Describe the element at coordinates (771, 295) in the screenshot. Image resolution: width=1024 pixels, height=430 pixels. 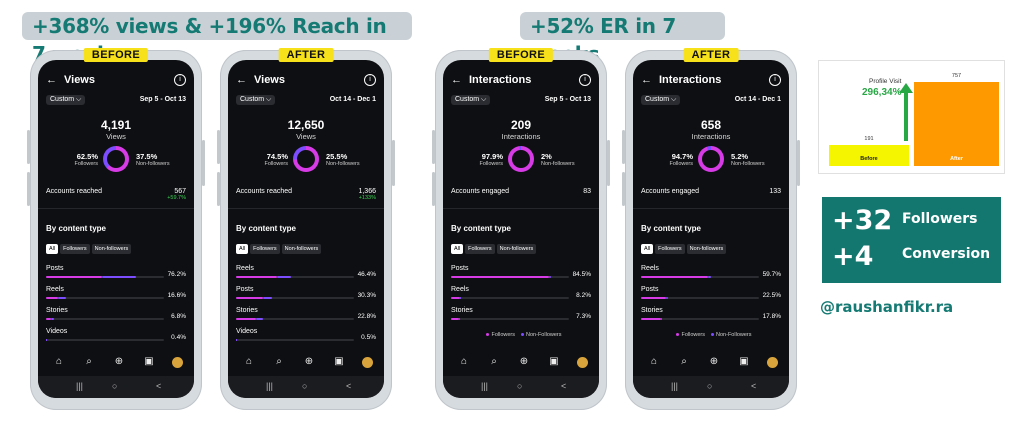
I see `content-type-pct: 22.5%` at that location.